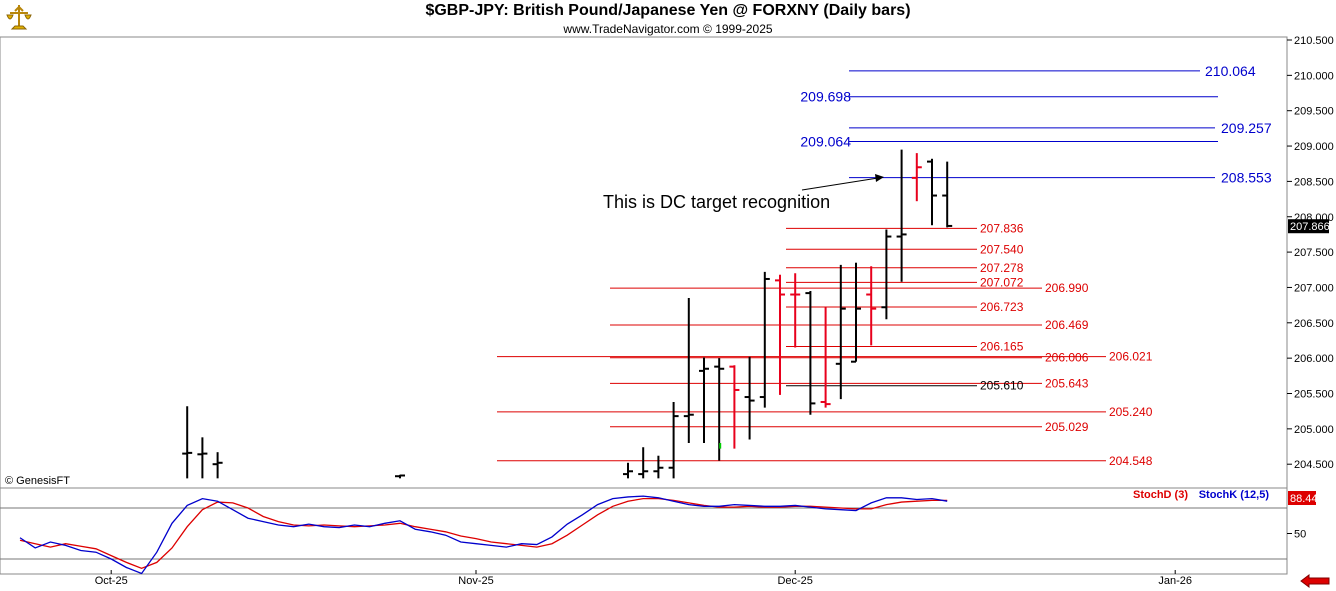 This screenshot has width=1336, height=591. I want to click on support-level-label: 206.723, so click(1002, 307).